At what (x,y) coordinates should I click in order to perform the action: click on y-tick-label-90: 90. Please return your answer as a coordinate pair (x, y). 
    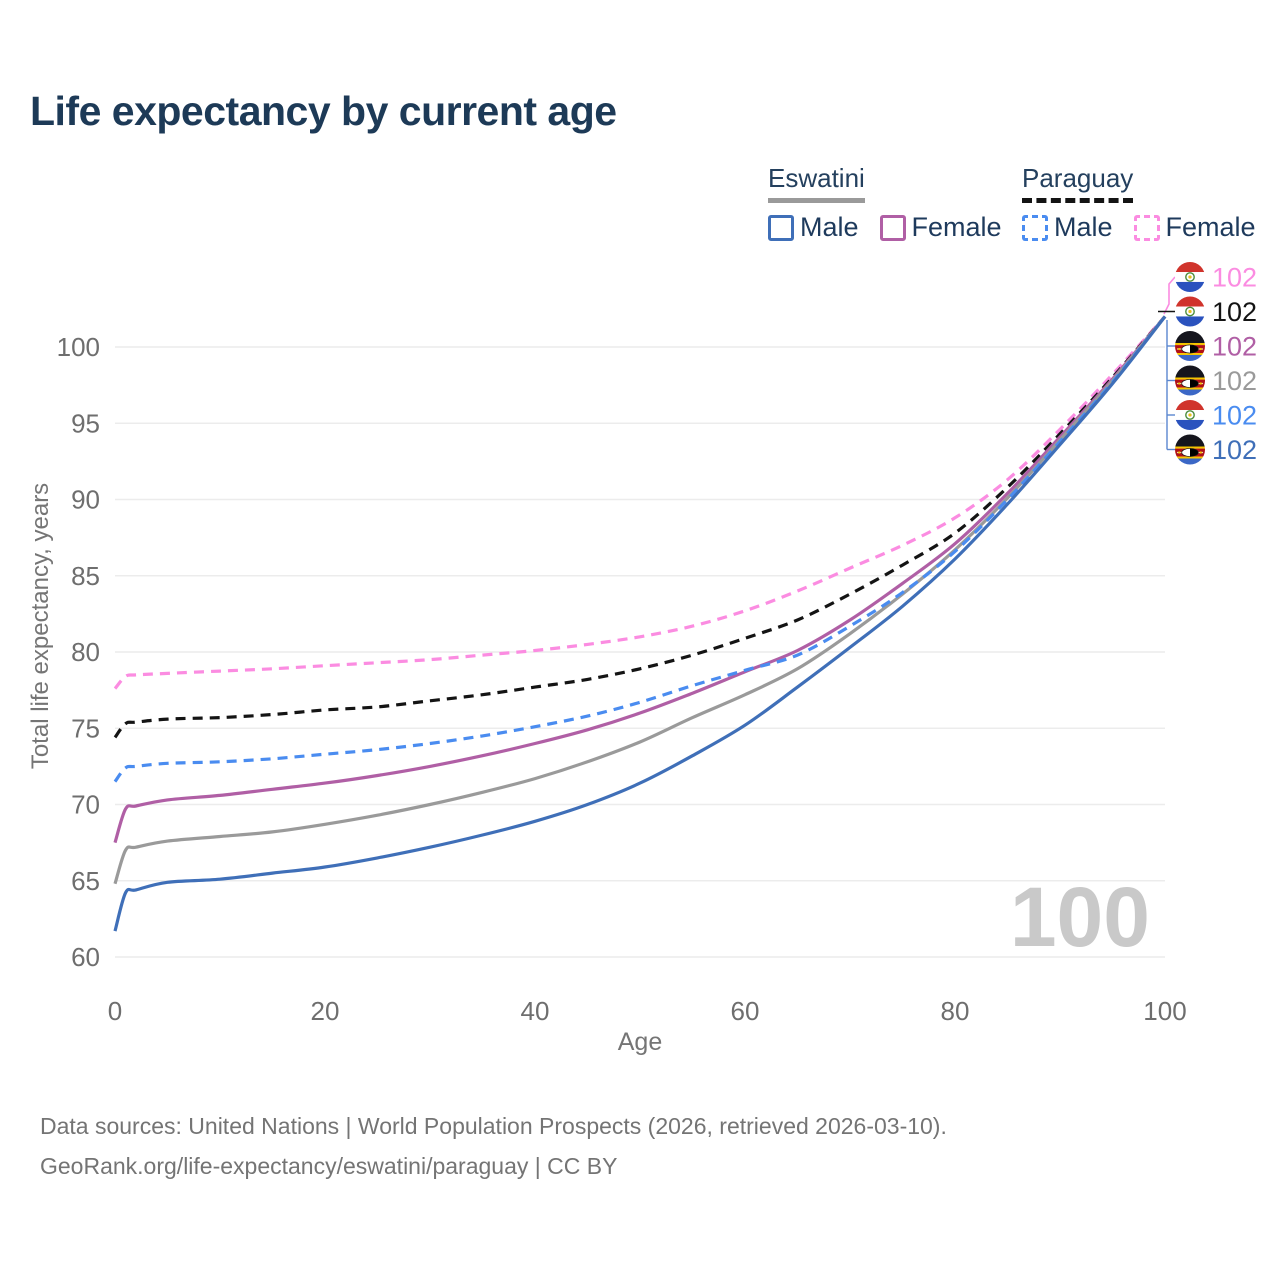
    Looking at the image, I should click on (85, 500).